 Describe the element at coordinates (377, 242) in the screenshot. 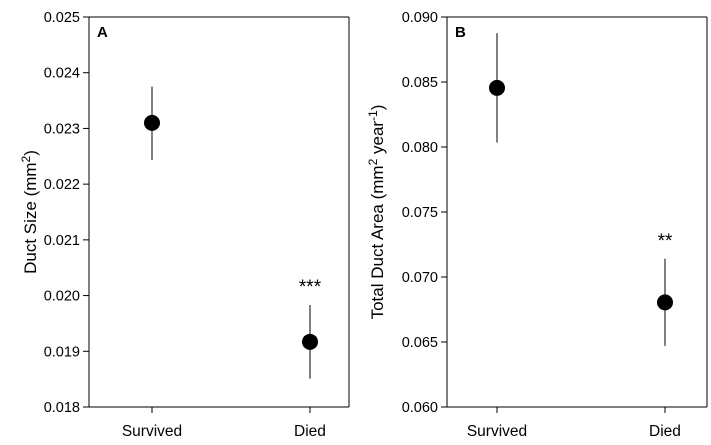

I see `y-axis-label-part: Total Duct Area (mm` at that location.